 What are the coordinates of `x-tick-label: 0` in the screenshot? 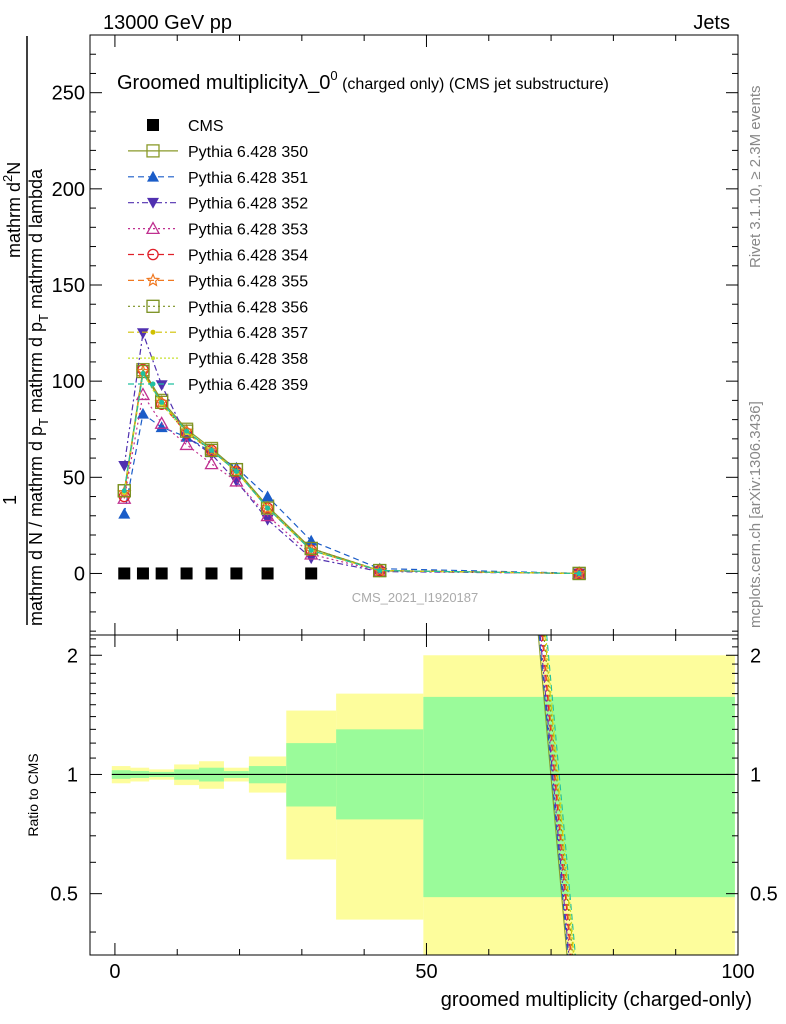 It's located at (114, 972).